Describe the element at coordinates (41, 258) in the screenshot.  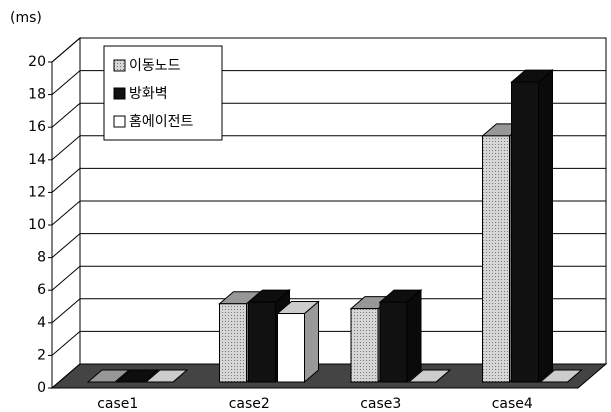
I see `y-tick-label: 8` at that location.